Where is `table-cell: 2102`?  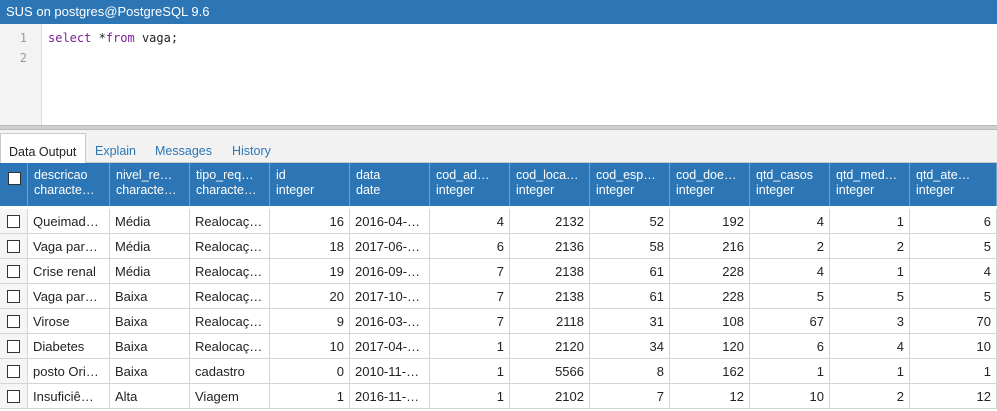 table-cell: 2102 is located at coordinates (550, 396).